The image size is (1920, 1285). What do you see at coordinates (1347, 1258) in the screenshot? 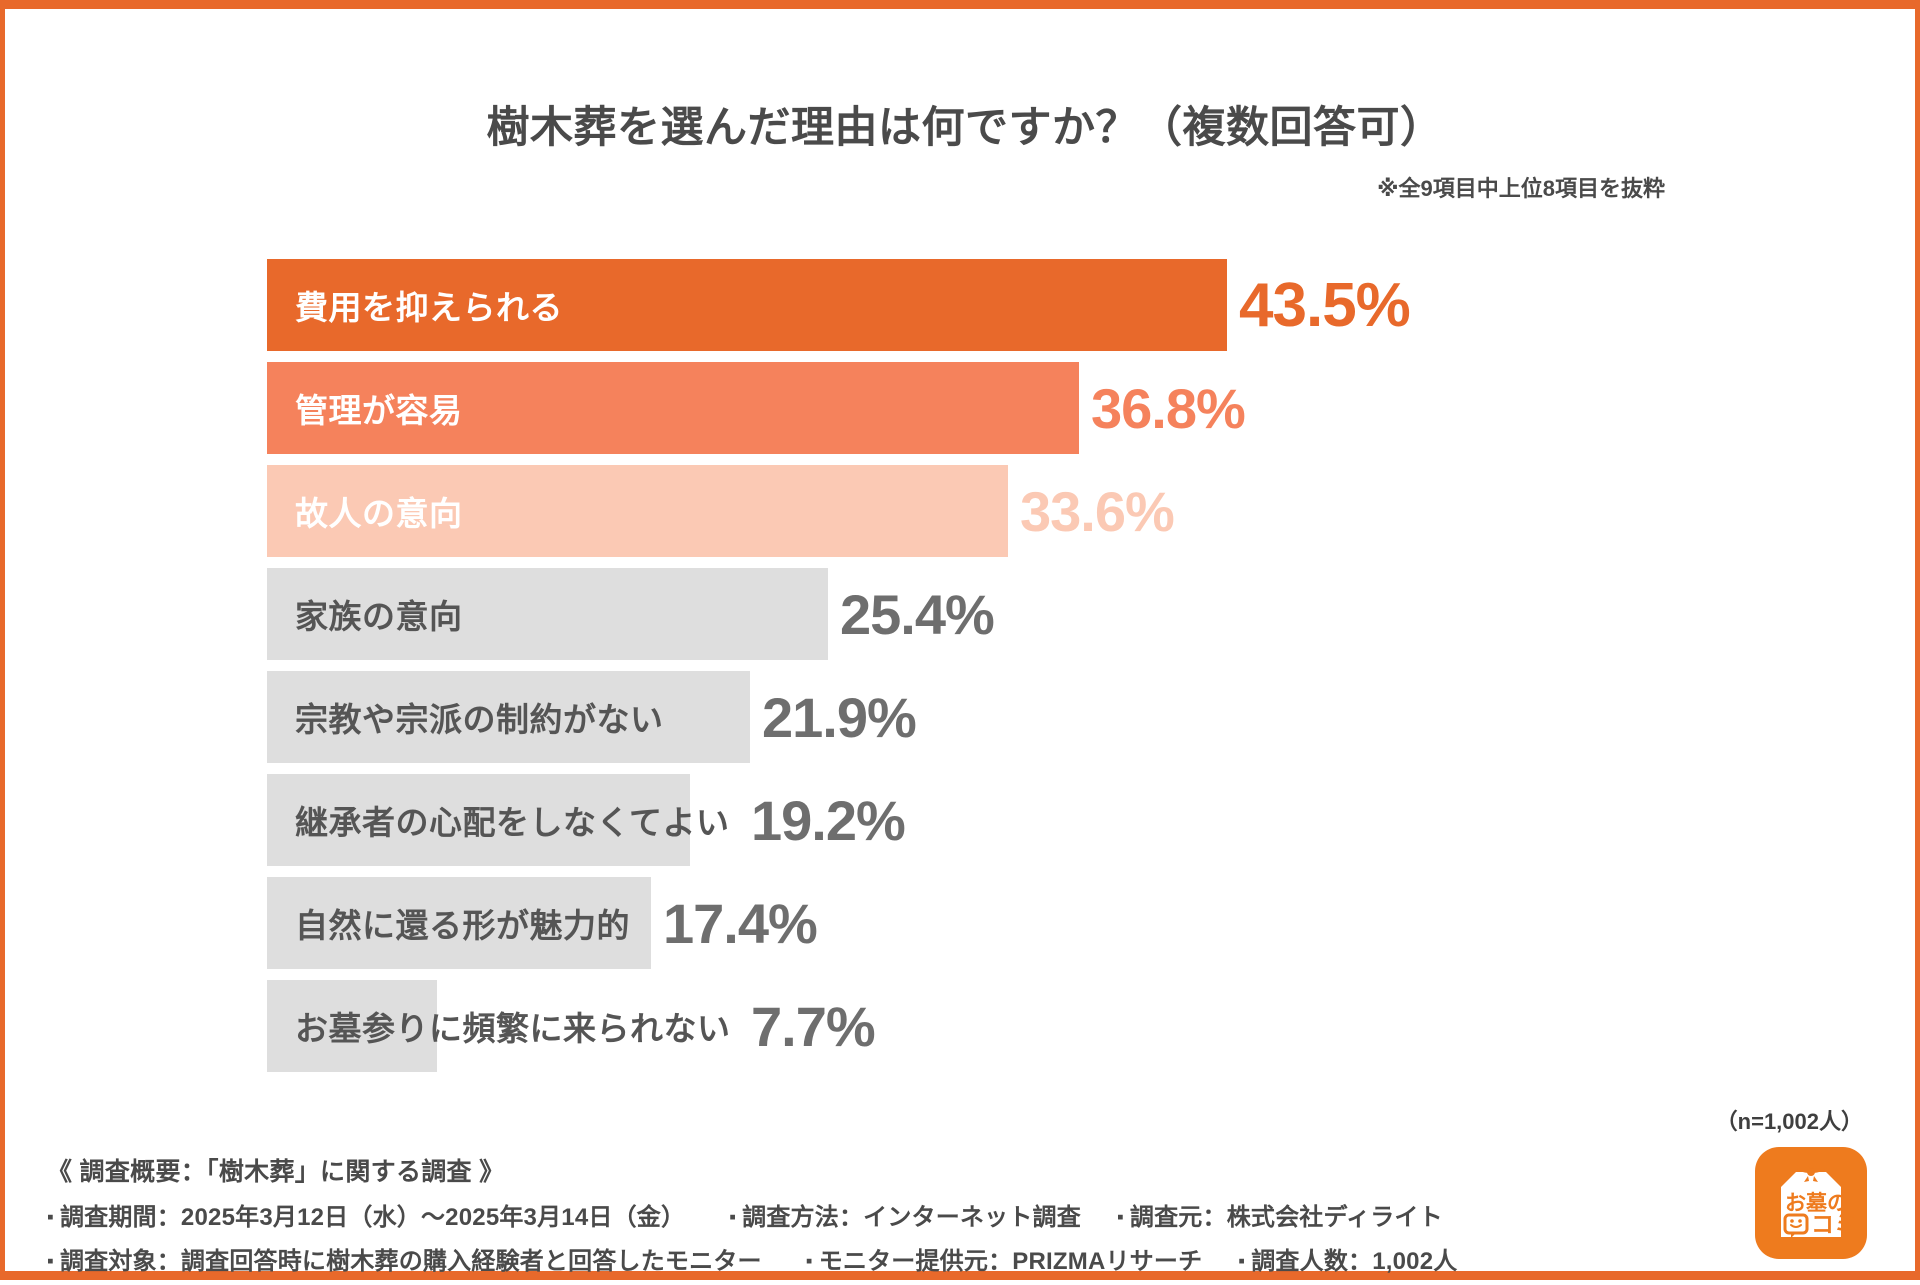
I see `footer-respondent-count: 調査人数：1,002人` at bounding box center [1347, 1258].